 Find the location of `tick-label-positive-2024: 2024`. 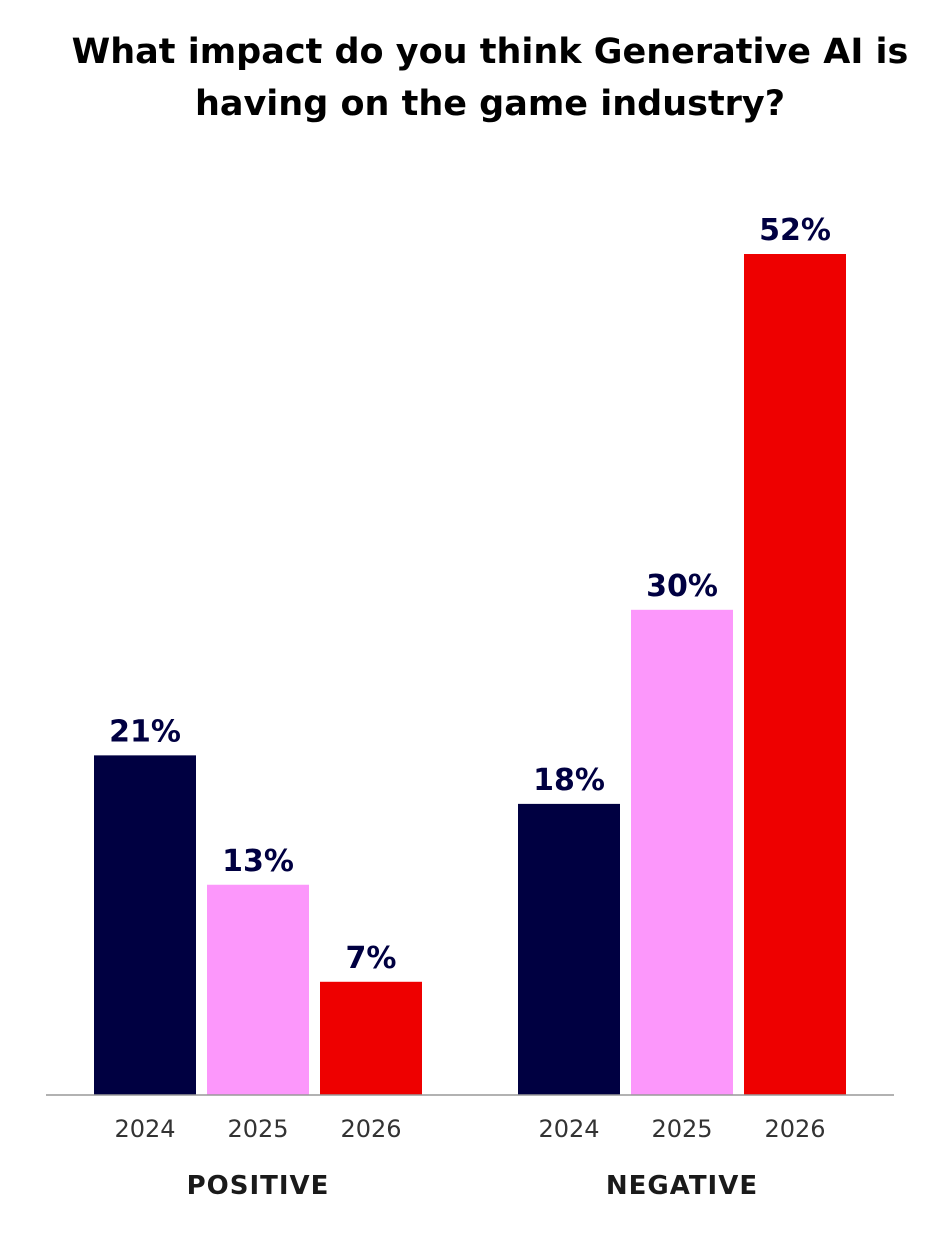

tick-label-positive-2024: 2024 is located at coordinates (144, 1129).